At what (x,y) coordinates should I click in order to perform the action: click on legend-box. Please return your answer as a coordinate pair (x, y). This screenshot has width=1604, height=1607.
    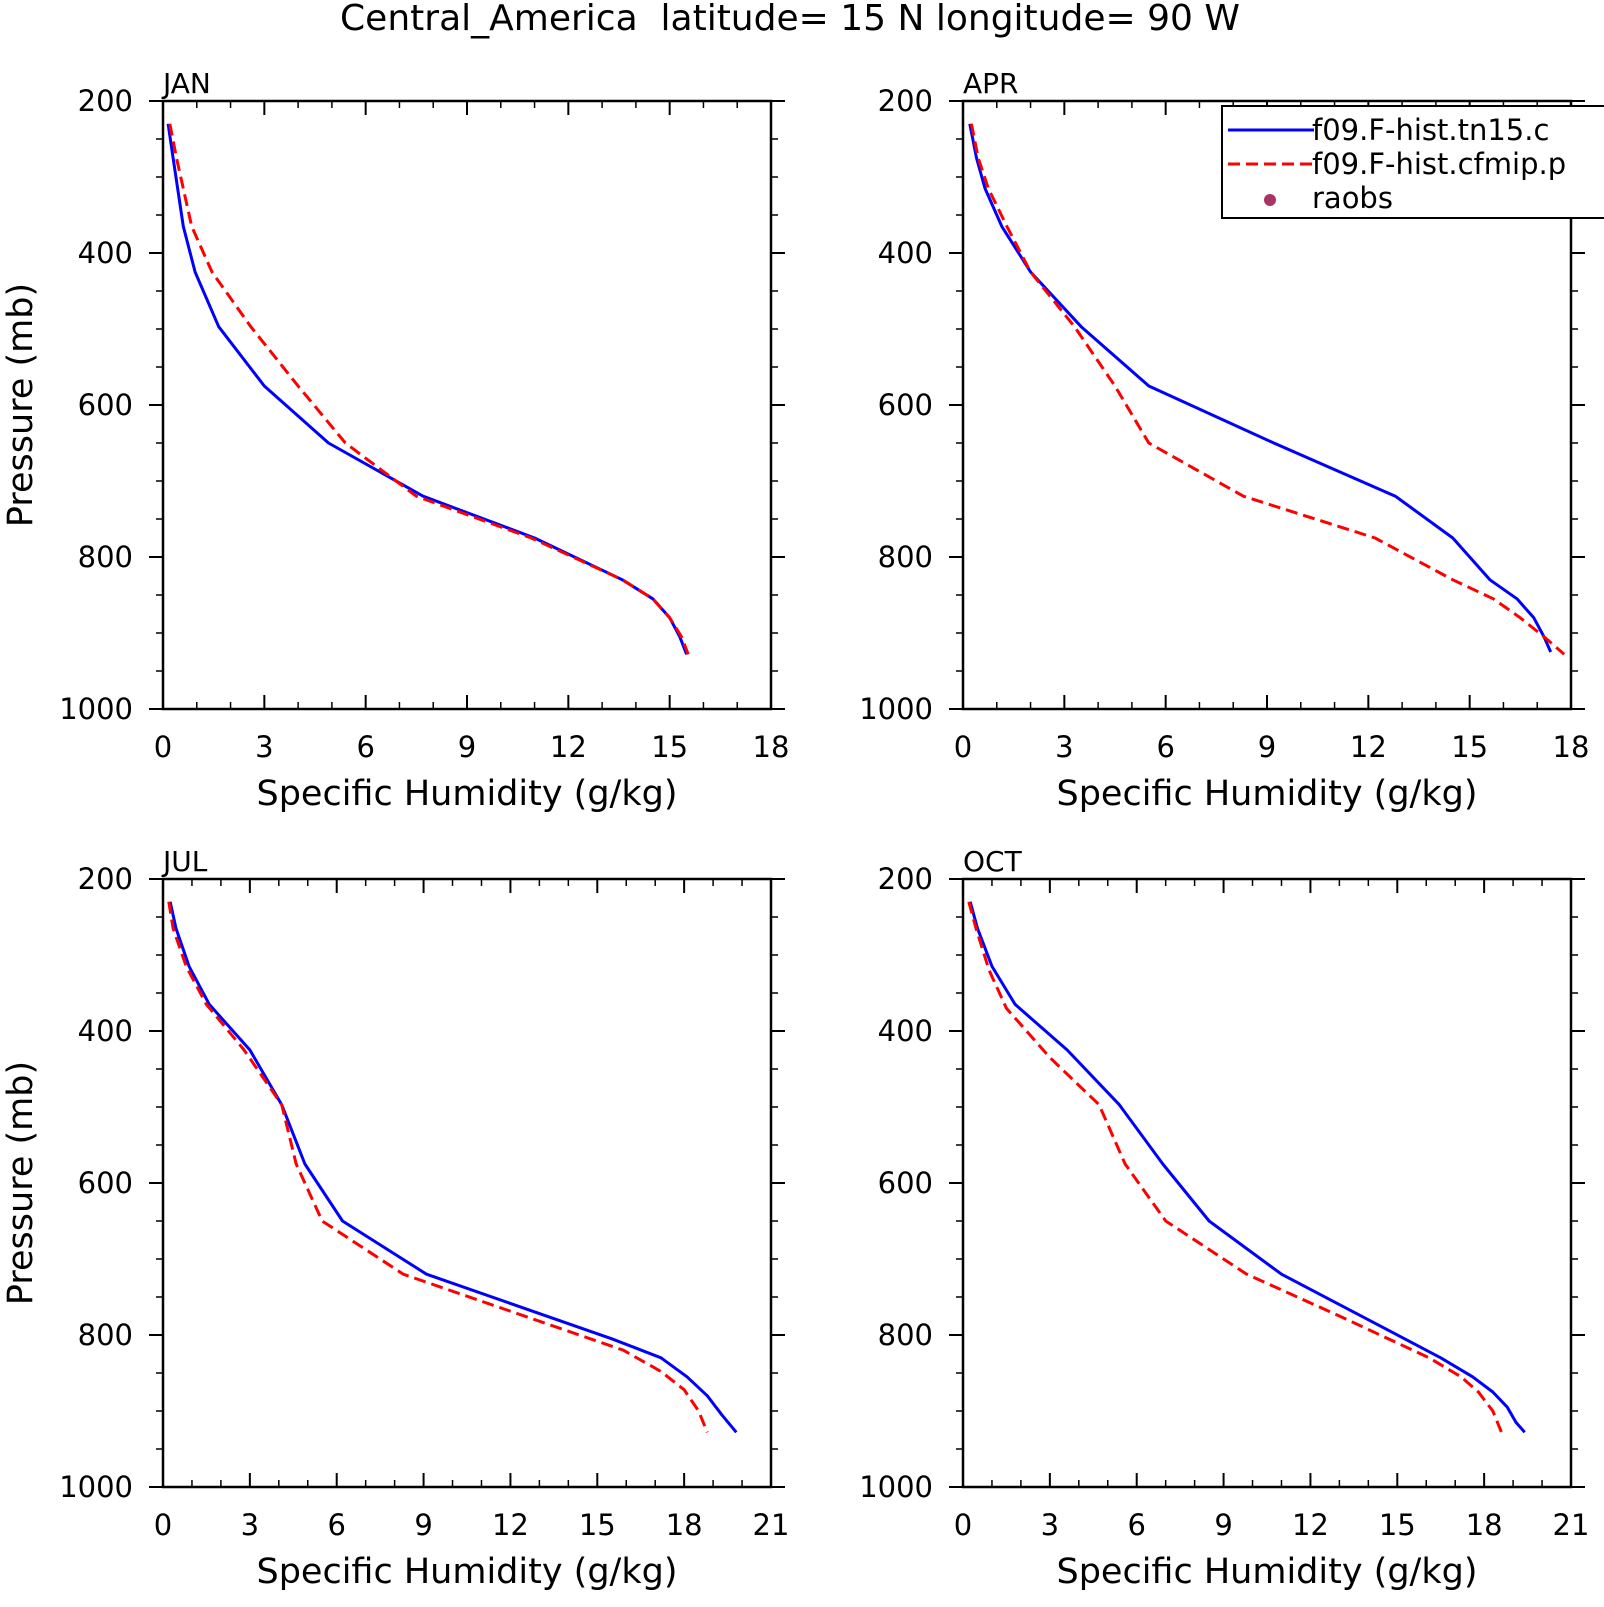
    Looking at the image, I should click on (1412, 162).